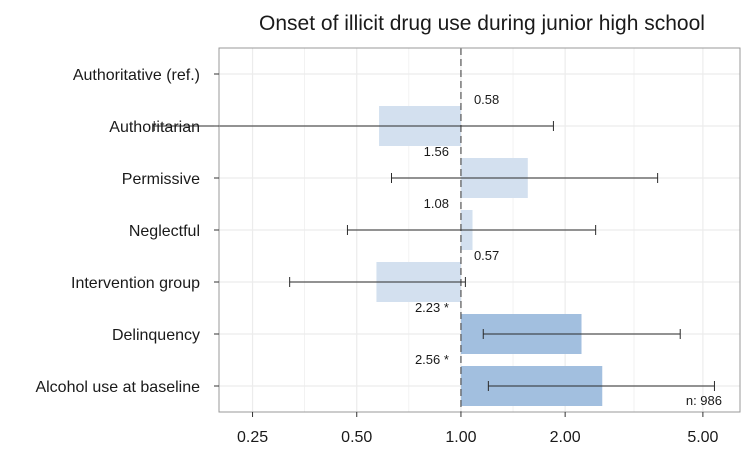 Image resolution: width=741 pixels, height=449 pixels. What do you see at coordinates (252, 437) in the screenshot?
I see `x-tick-label: 0.25` at bounding box center [252, 437].